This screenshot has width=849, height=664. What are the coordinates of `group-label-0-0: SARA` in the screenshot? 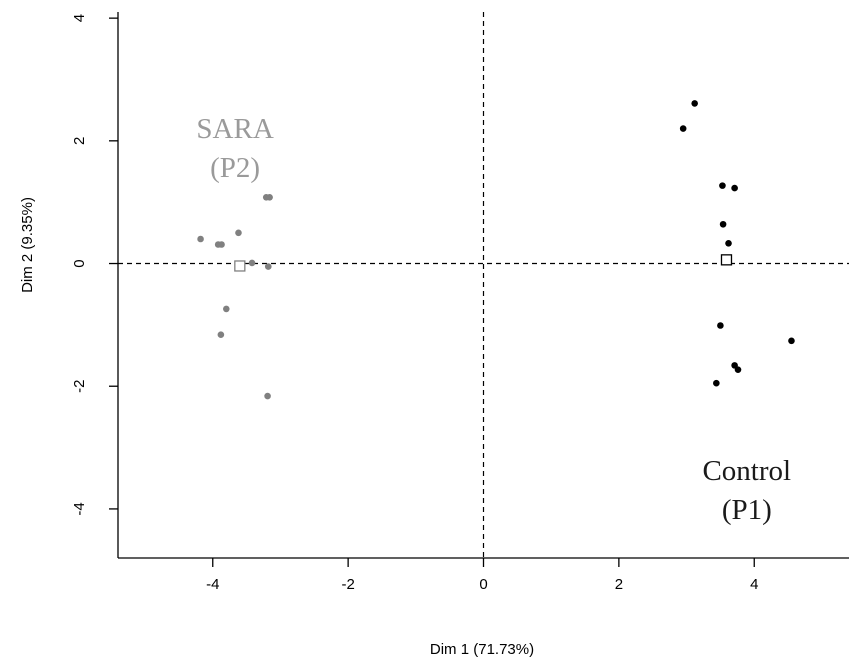 It's located at (234, 129).